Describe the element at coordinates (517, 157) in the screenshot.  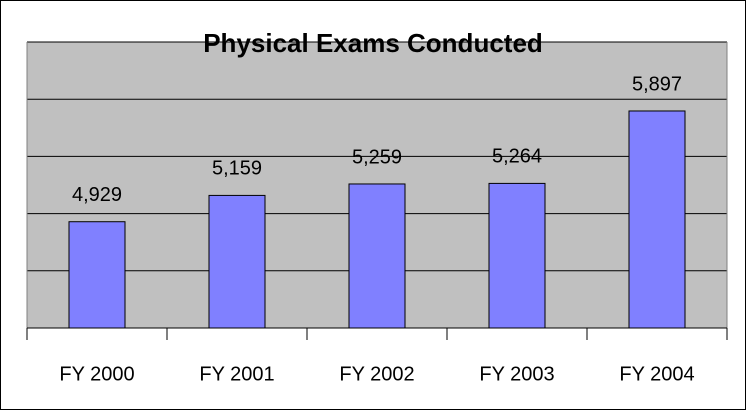
I see `value-label: 5,264` at that location.